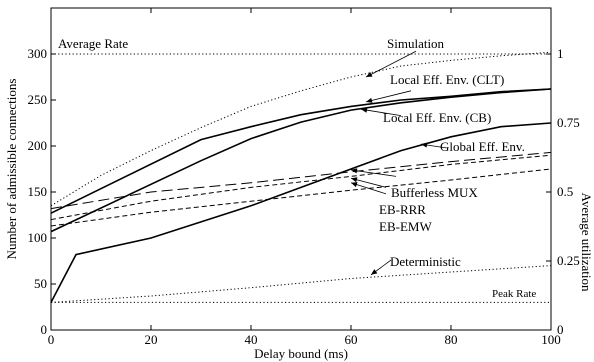 This screenshot has width=594, height=362. Describe the element at coordinates (374, 272) in the screenshot. I see `arrow-deterministic-head` at that location.